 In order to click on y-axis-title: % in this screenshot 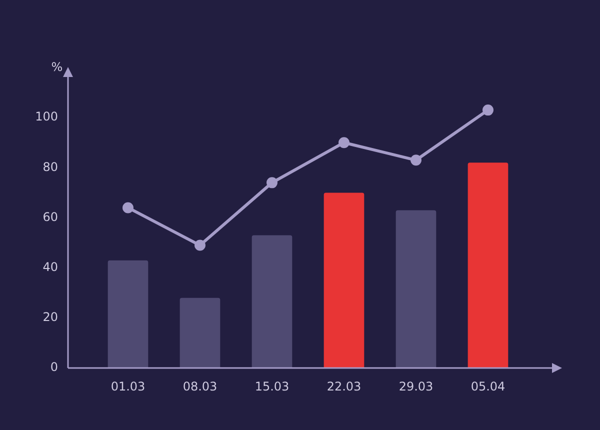, I will do `click(57, 67)`.